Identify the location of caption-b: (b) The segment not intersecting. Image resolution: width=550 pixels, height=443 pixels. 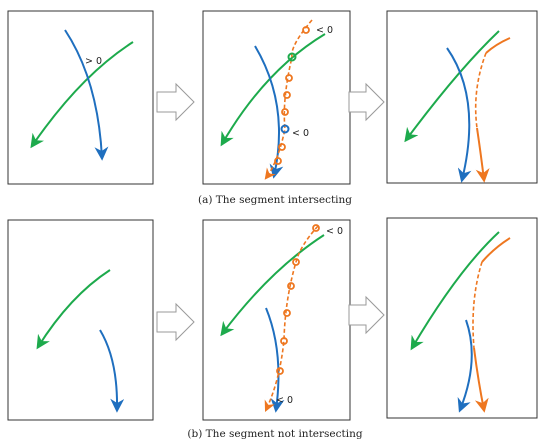
(274, 434).